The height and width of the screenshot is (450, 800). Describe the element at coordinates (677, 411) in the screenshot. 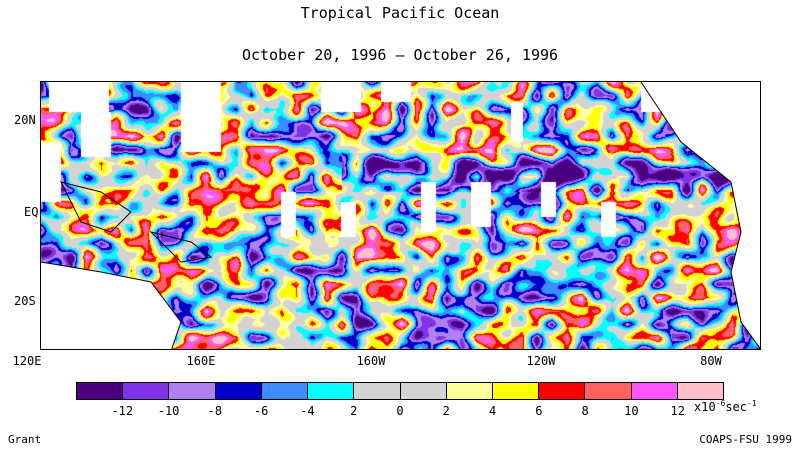

I see `colorbar-tick-label: 12` at that location.